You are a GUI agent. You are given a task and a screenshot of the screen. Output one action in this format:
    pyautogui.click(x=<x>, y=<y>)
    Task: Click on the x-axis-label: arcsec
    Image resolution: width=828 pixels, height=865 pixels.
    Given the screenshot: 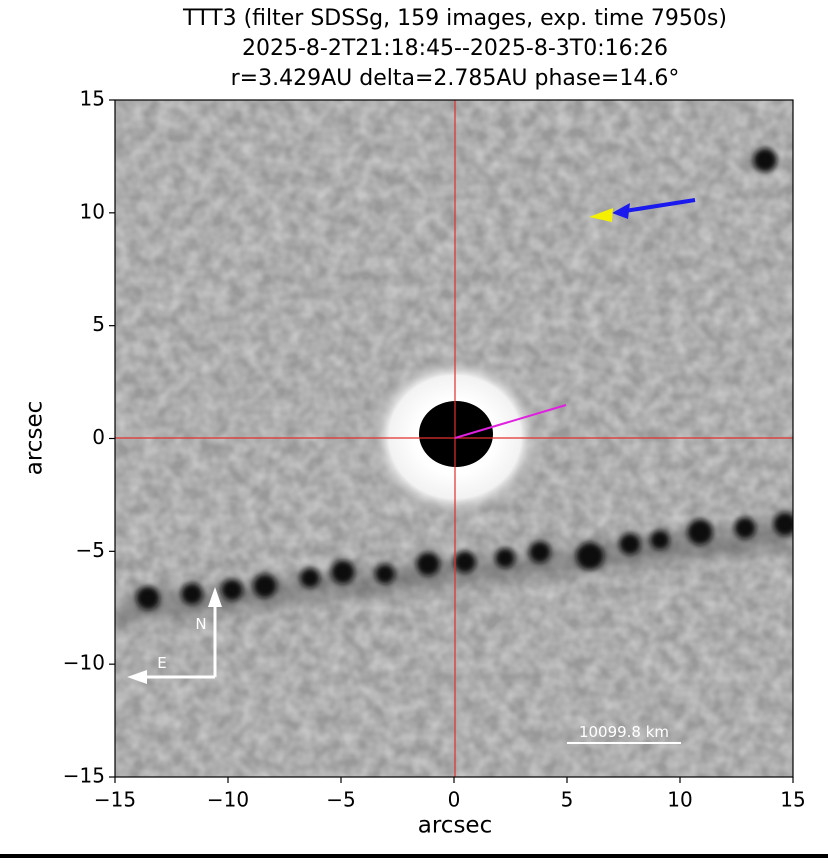 What is the action you would take?
    pyautogui.click(x=455, y=826)
    